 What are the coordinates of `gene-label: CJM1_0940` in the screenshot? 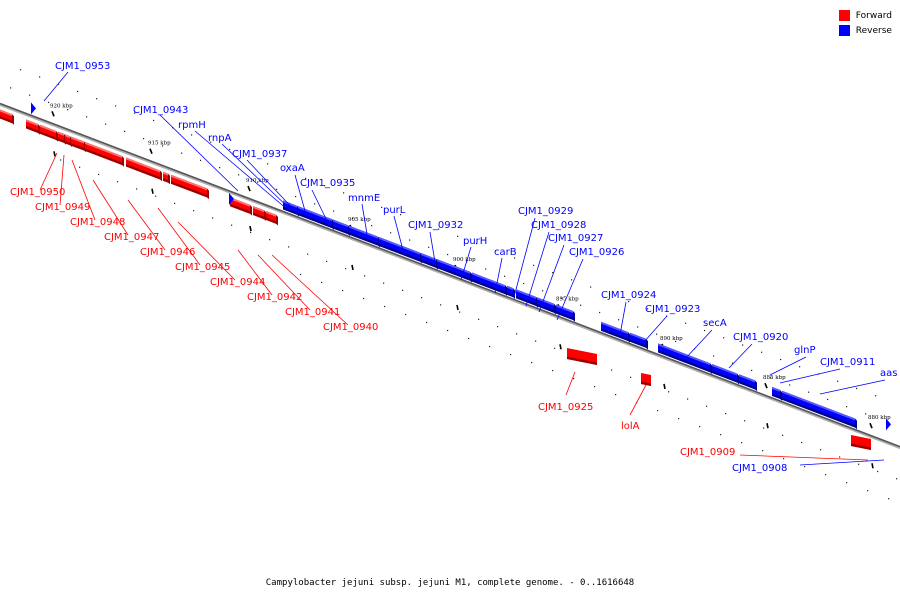 It's located at (350, 327).